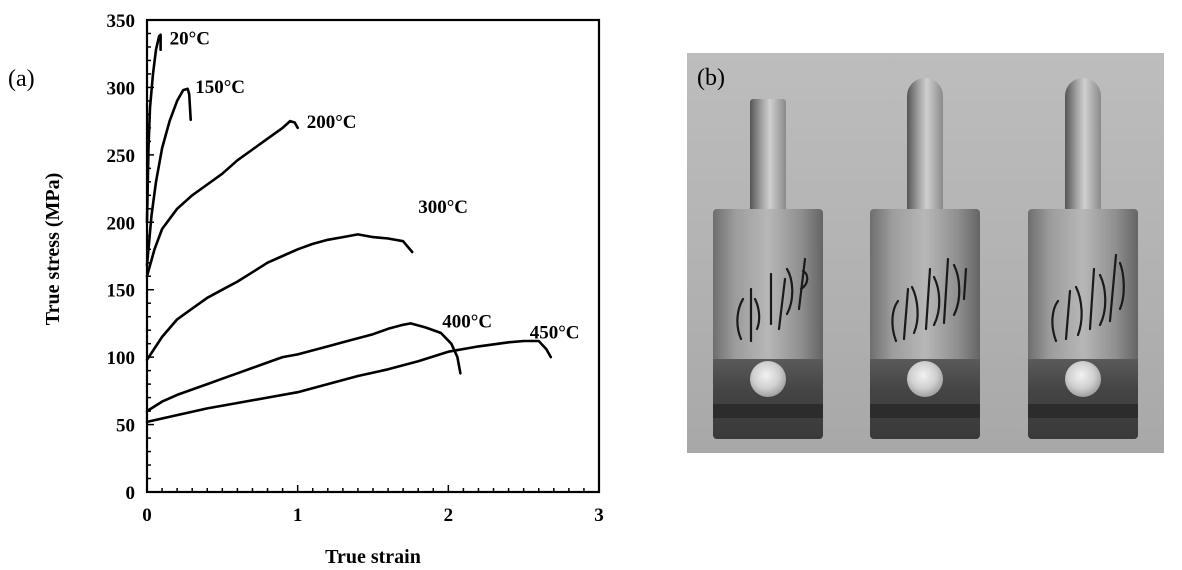  Describe the element at coordinates (121, 156) in the screenshot. I see `y-tick-label: 250` at that location.